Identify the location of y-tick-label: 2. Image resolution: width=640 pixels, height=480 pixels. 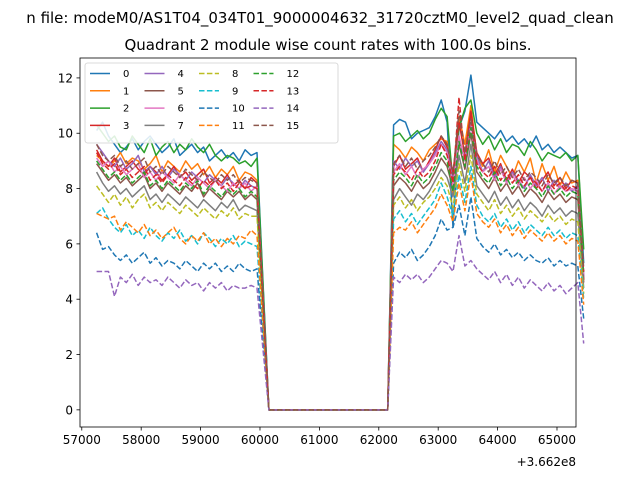
(69, 355).